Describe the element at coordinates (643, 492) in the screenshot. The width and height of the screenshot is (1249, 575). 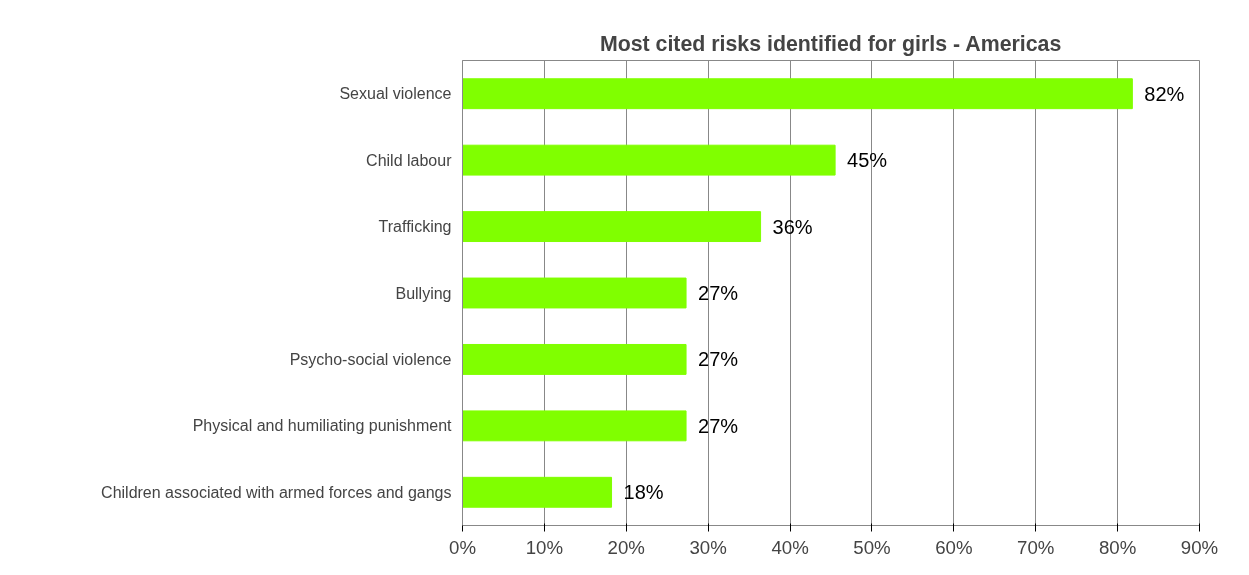
I see `data-label: 18%` at that location.